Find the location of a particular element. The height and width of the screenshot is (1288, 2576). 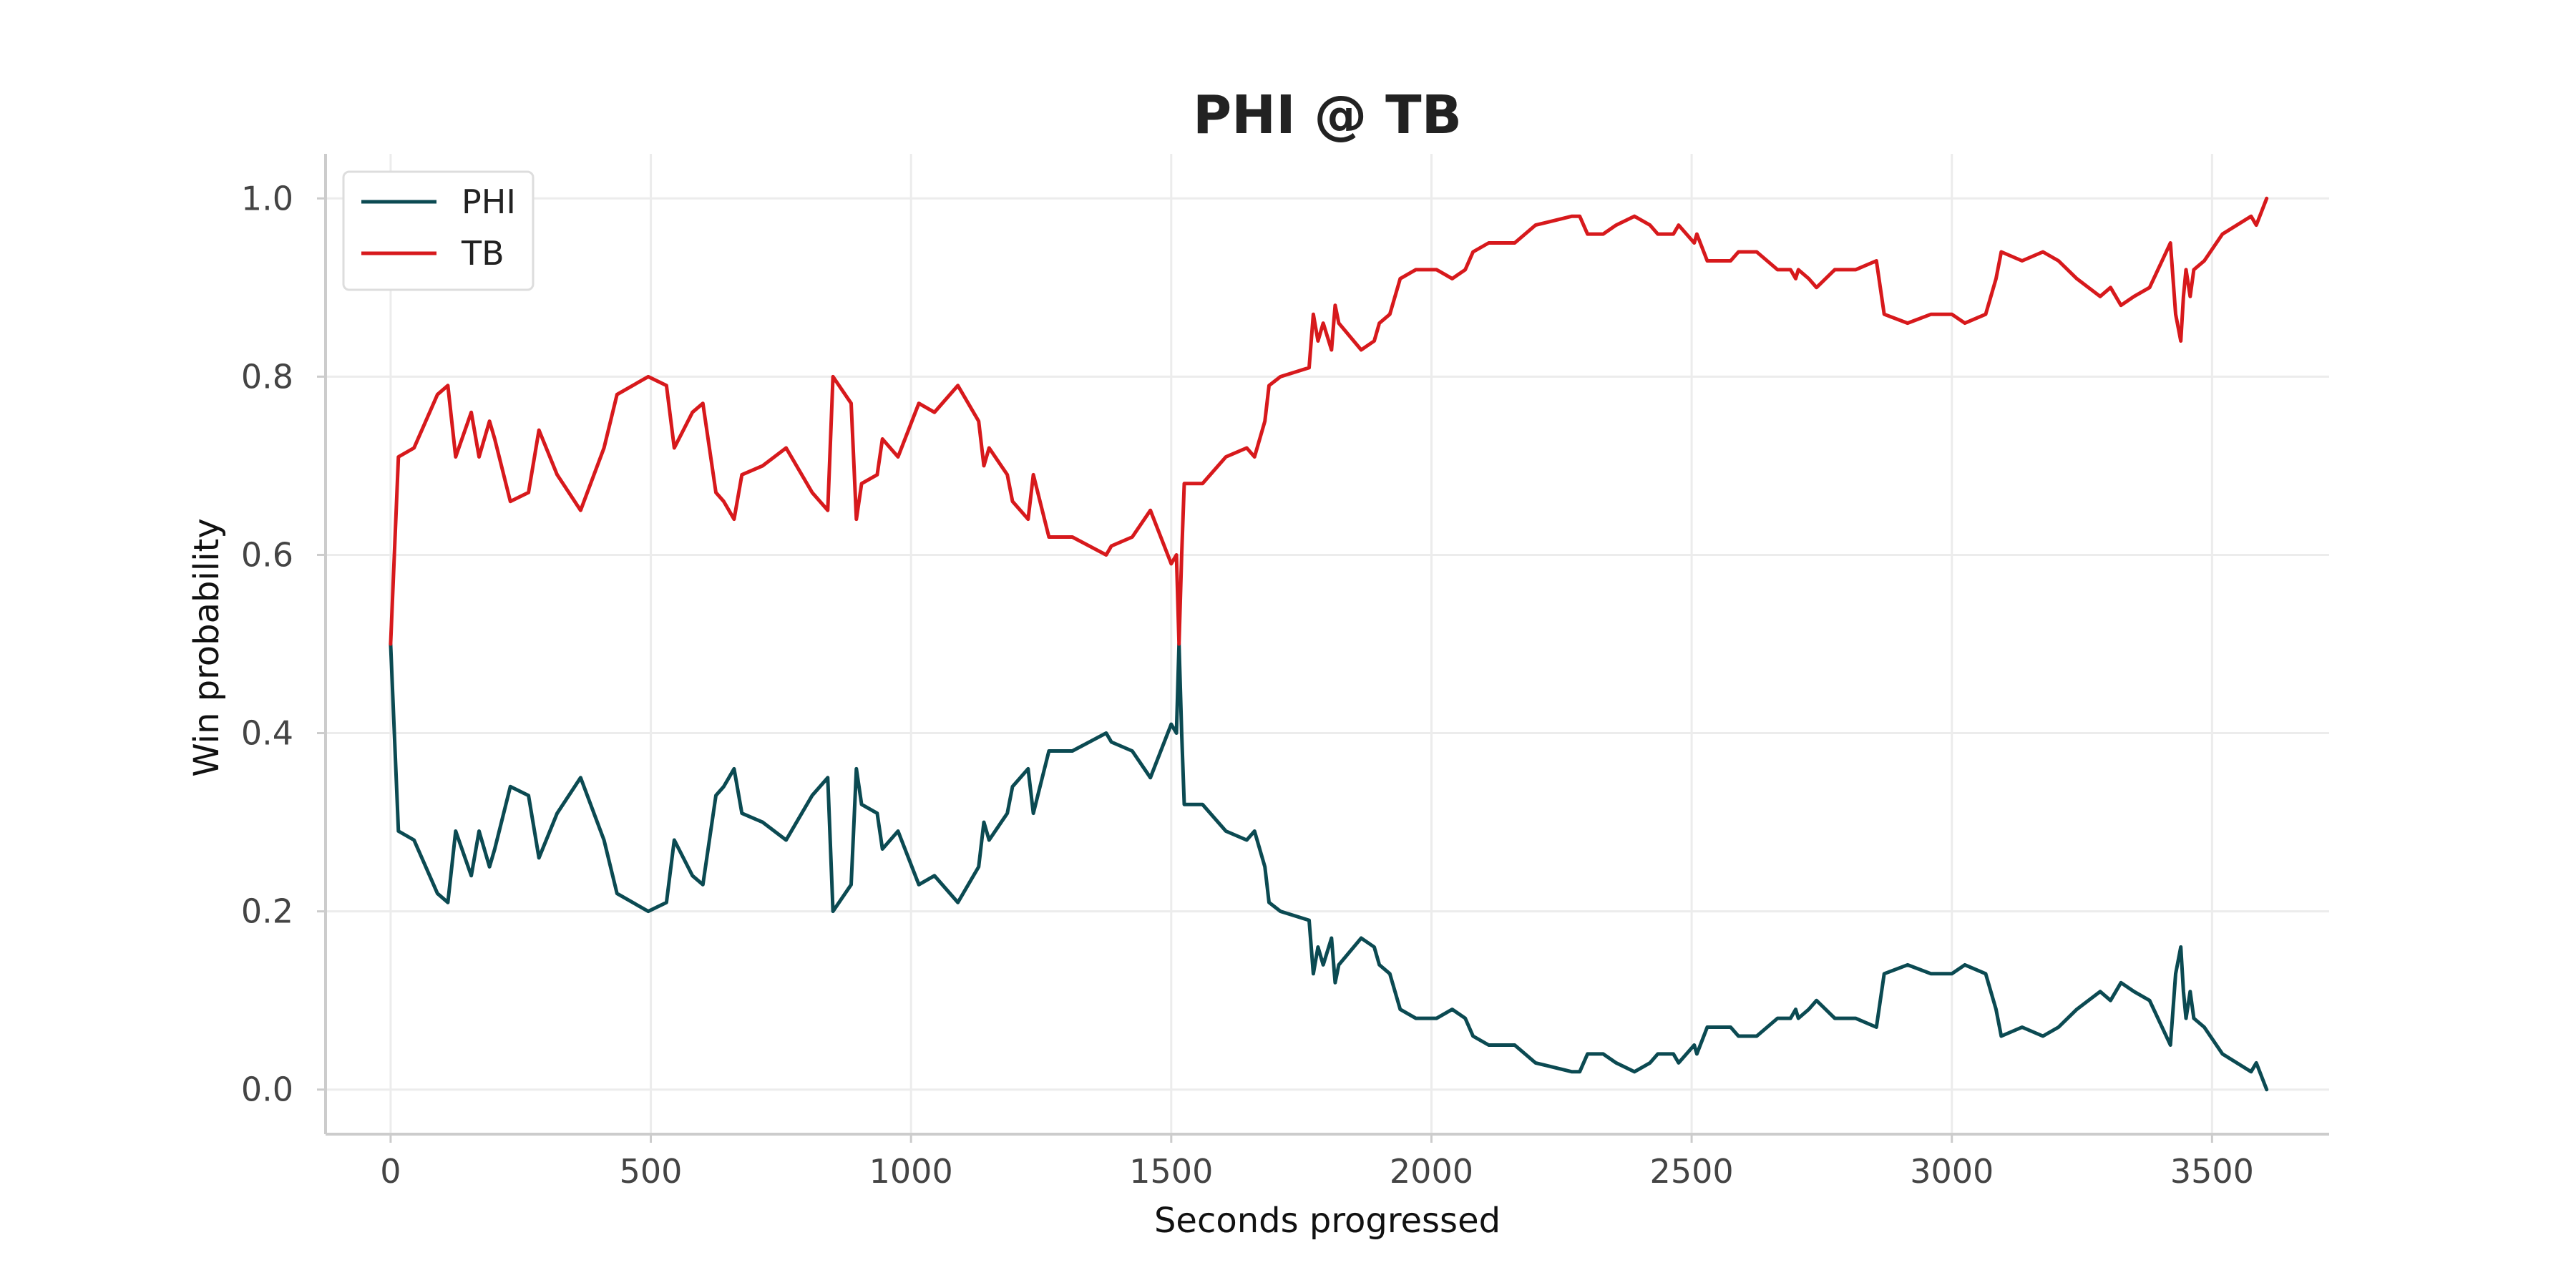

legend-label-phi: PHI is located at coordinates (489, 201).